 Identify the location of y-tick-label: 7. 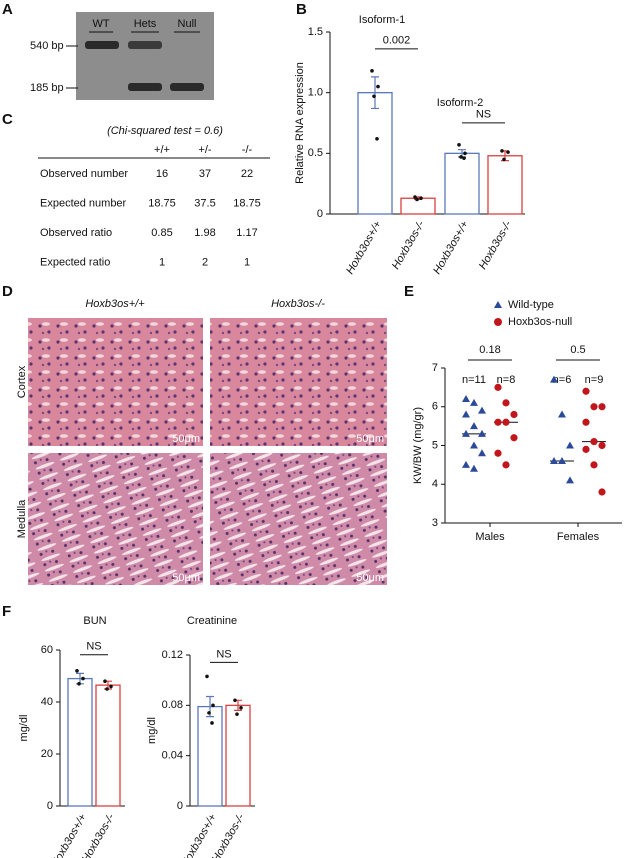
(435, 368).